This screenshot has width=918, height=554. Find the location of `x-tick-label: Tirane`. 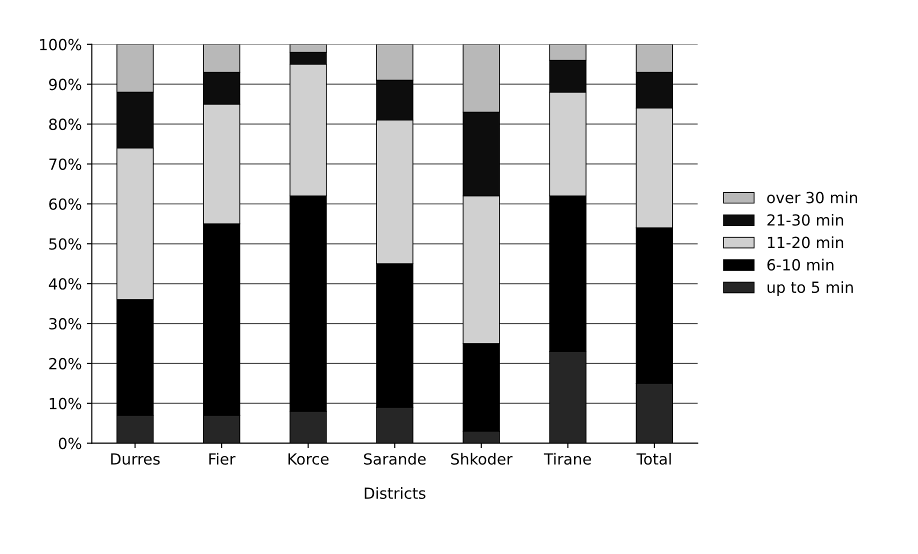

x-tick-label: Tirane is located at coordinates (567, 458).